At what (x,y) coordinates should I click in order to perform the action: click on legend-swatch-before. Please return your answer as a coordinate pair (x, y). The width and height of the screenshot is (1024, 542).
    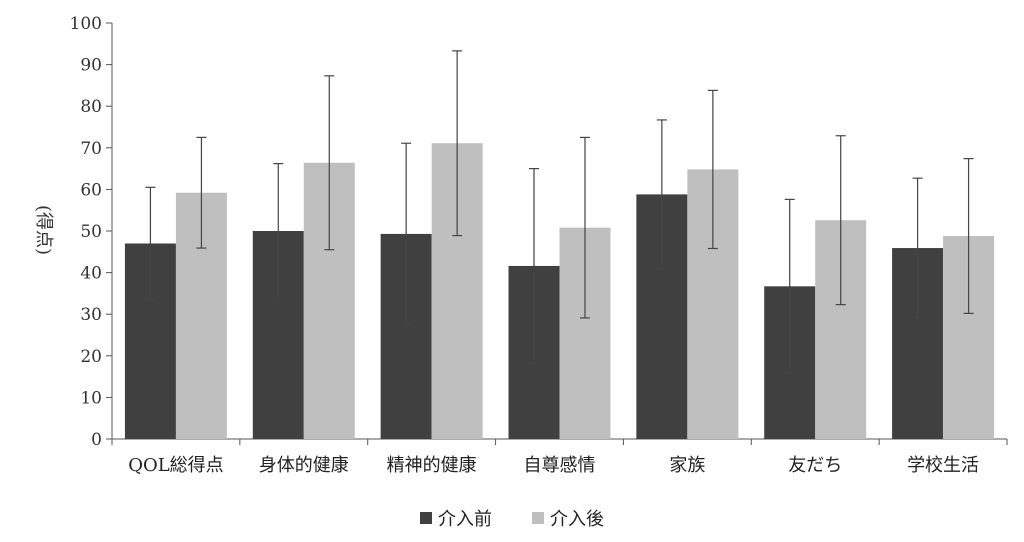
    Looking at the image, I should click on (426, 518).